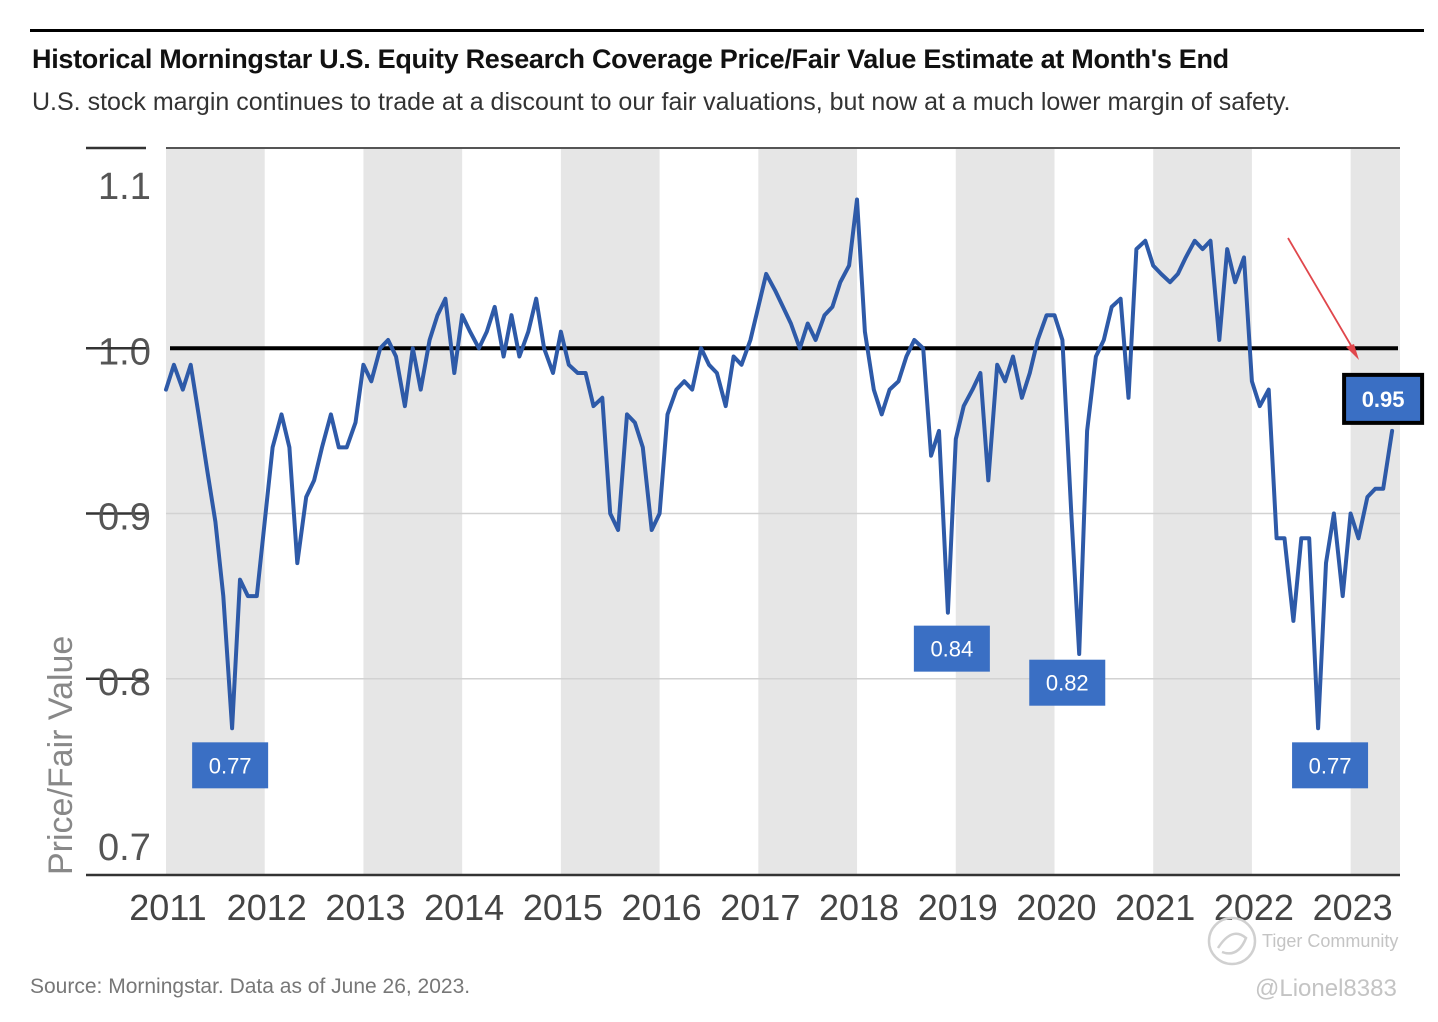 This screenshot has width=1438, height=1022. What do you see at coordinates (808, 511) in the screenshot?
I see `shaded-band-2017` at bounding box center [808, 511].